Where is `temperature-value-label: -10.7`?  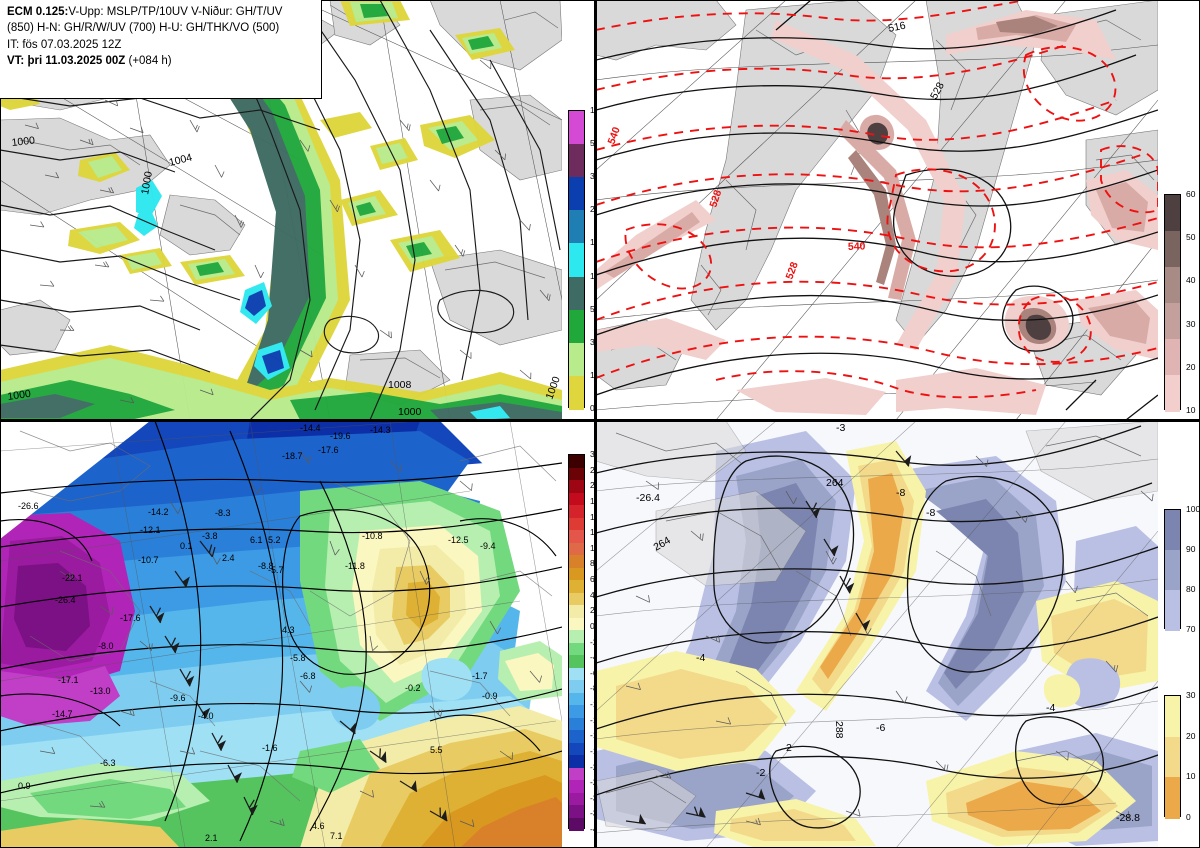 temperature-value-label: -10.7 is located at coordinates (148, 560).